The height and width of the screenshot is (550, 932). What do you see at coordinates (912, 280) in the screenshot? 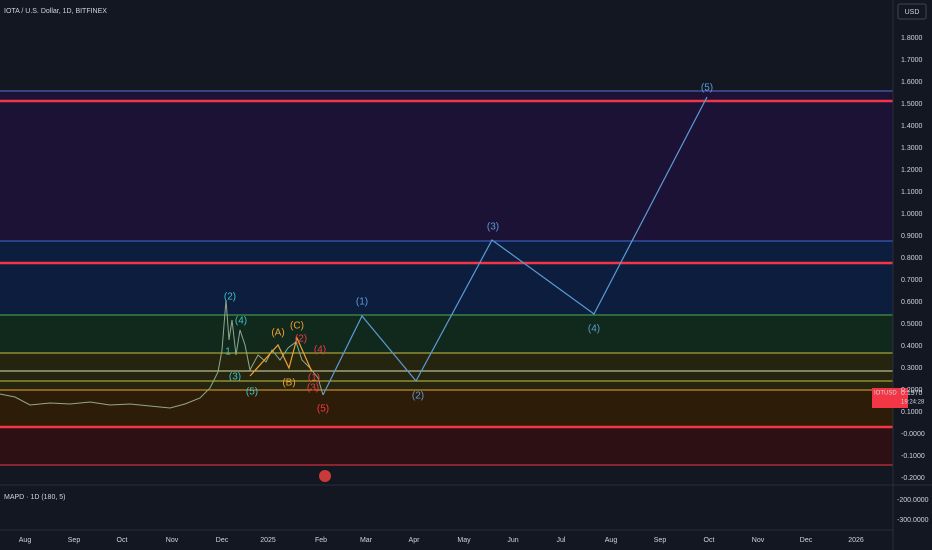
I see `price-tick-label: 0.7000` at bounding box center [912, 280].